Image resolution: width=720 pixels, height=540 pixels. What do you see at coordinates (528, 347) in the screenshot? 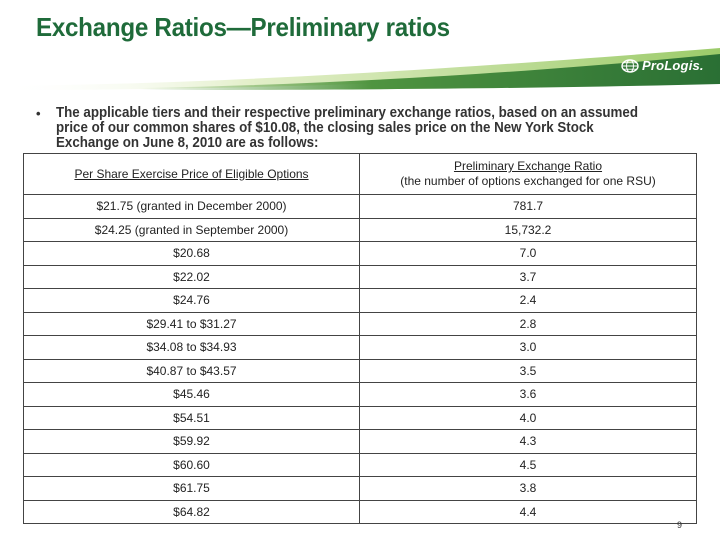
I see `ratio-cell: 3.0` at bounding box center [528, 347].